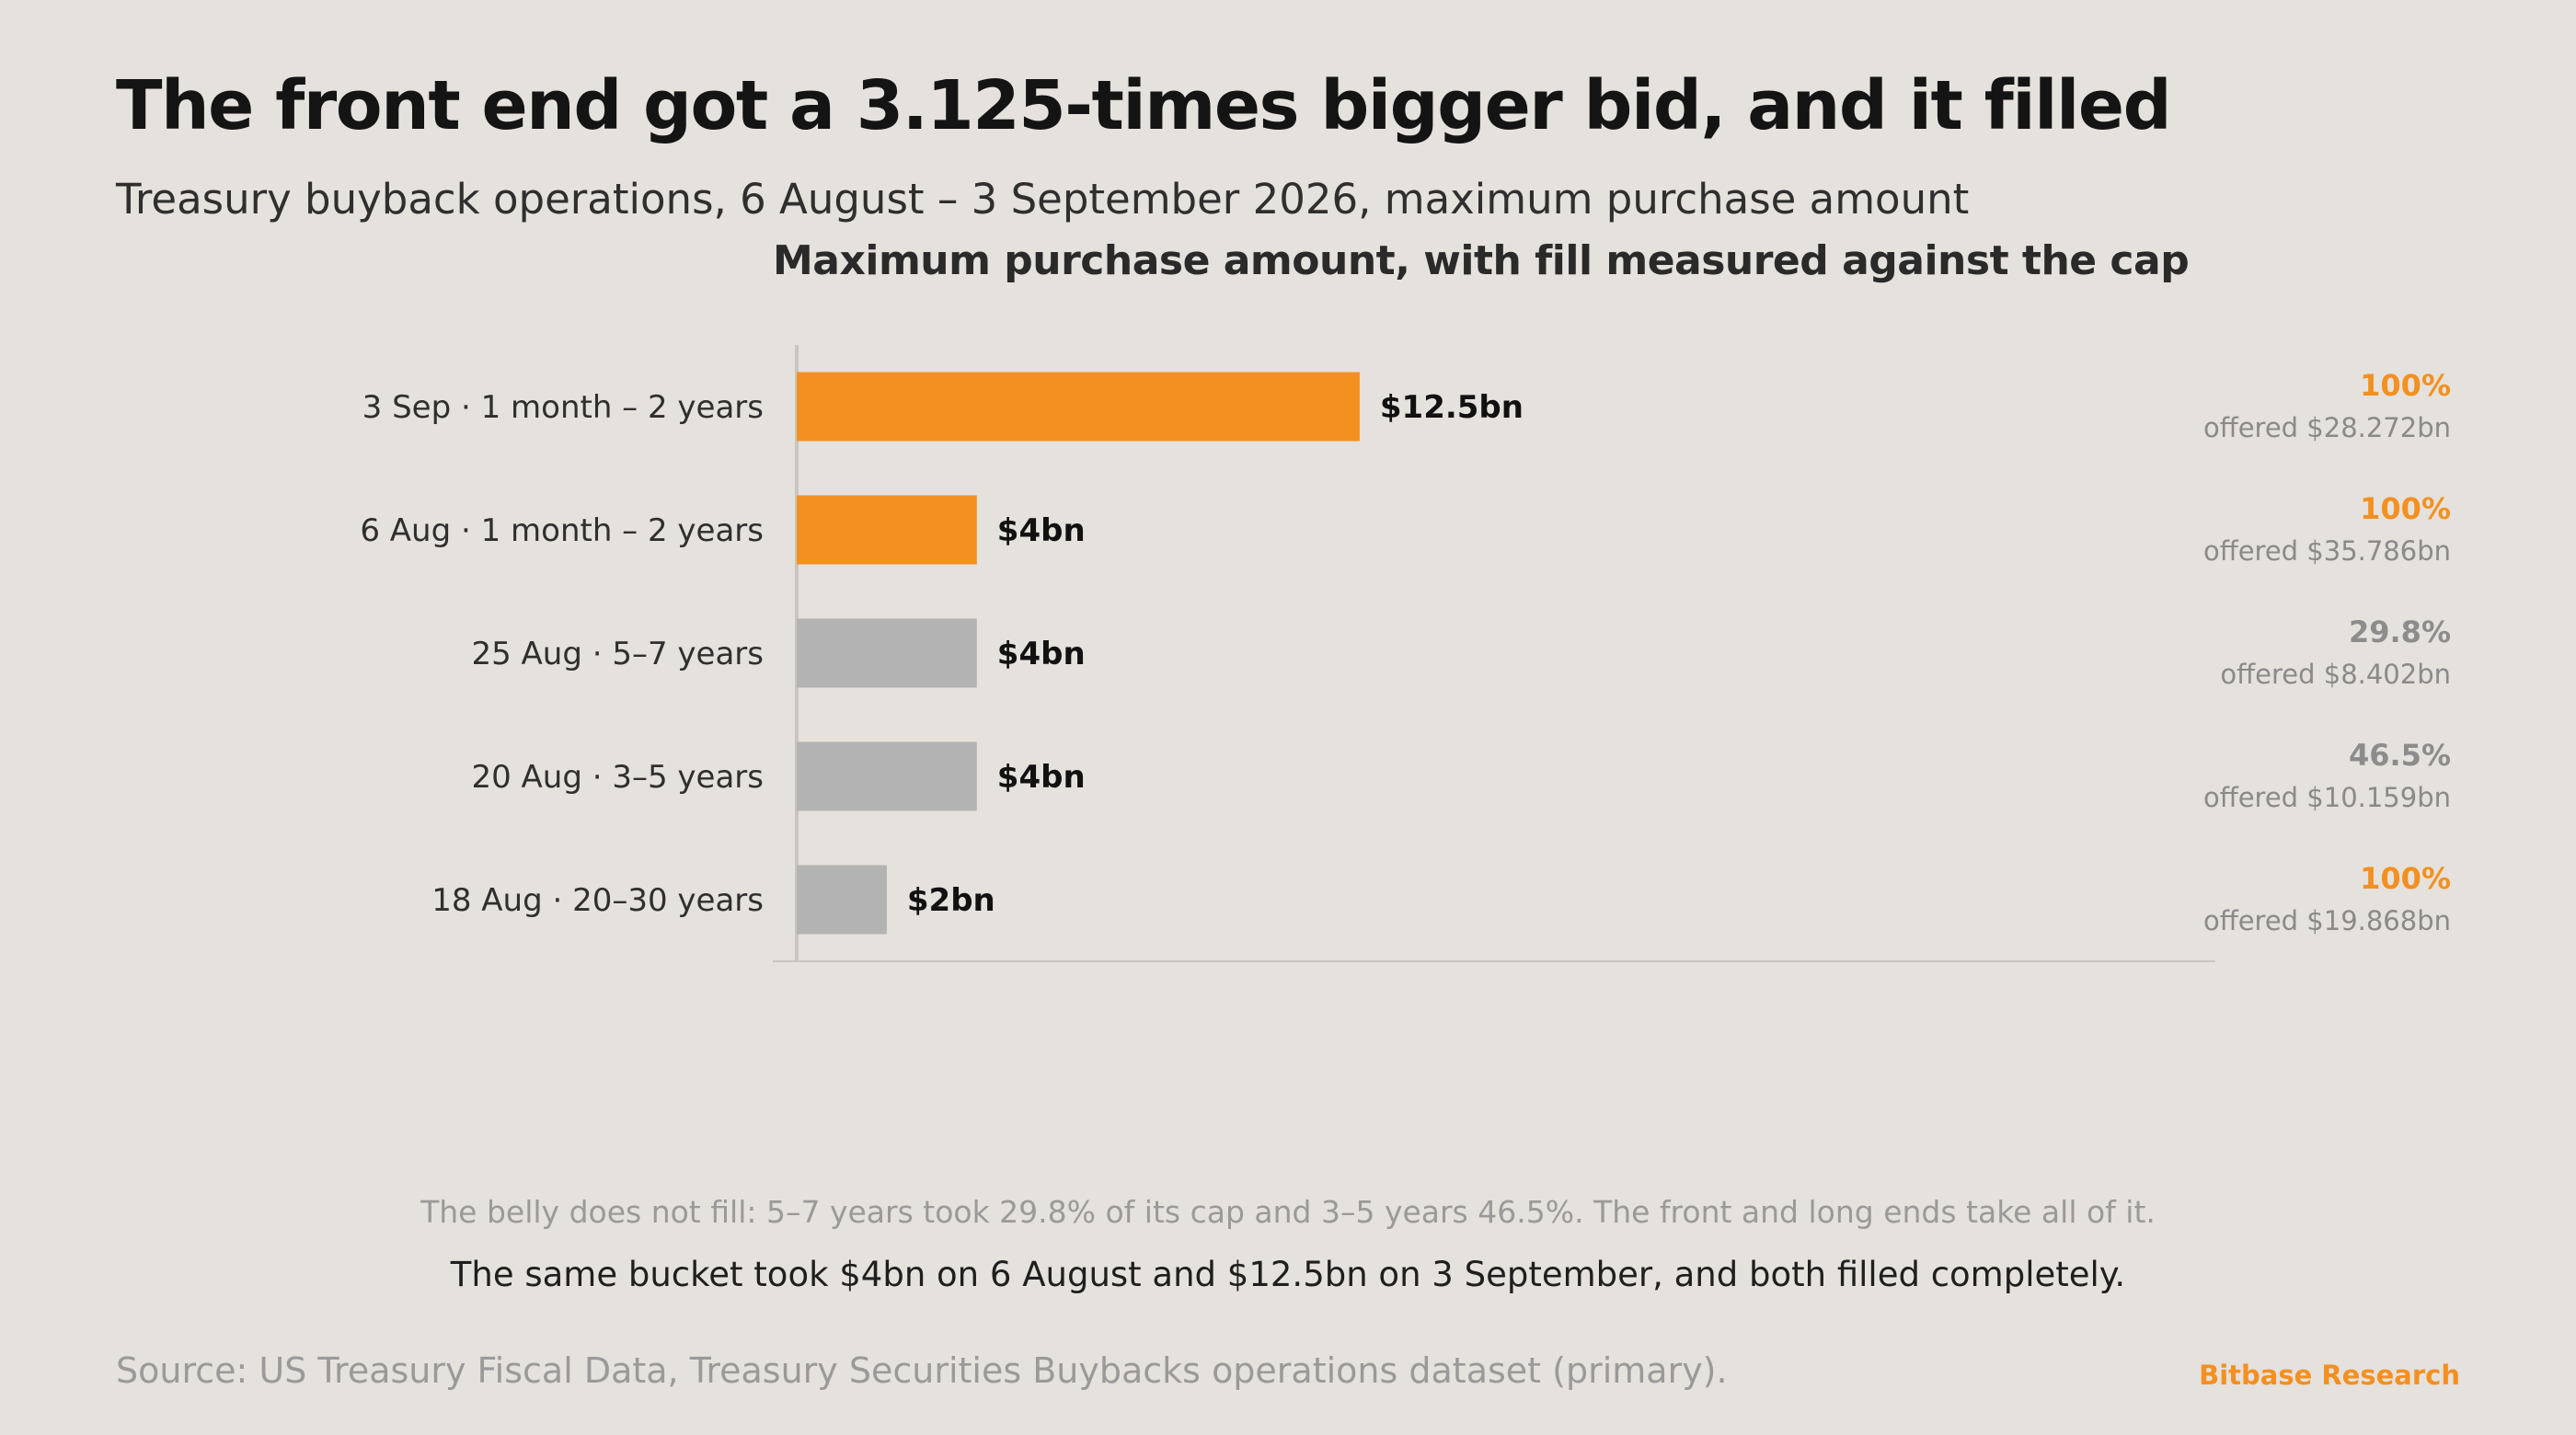 The height and width of the screenshot is (1435, 2576). I want to click on offered-amount-label: offered $28.272bn, so click(2327, 427).